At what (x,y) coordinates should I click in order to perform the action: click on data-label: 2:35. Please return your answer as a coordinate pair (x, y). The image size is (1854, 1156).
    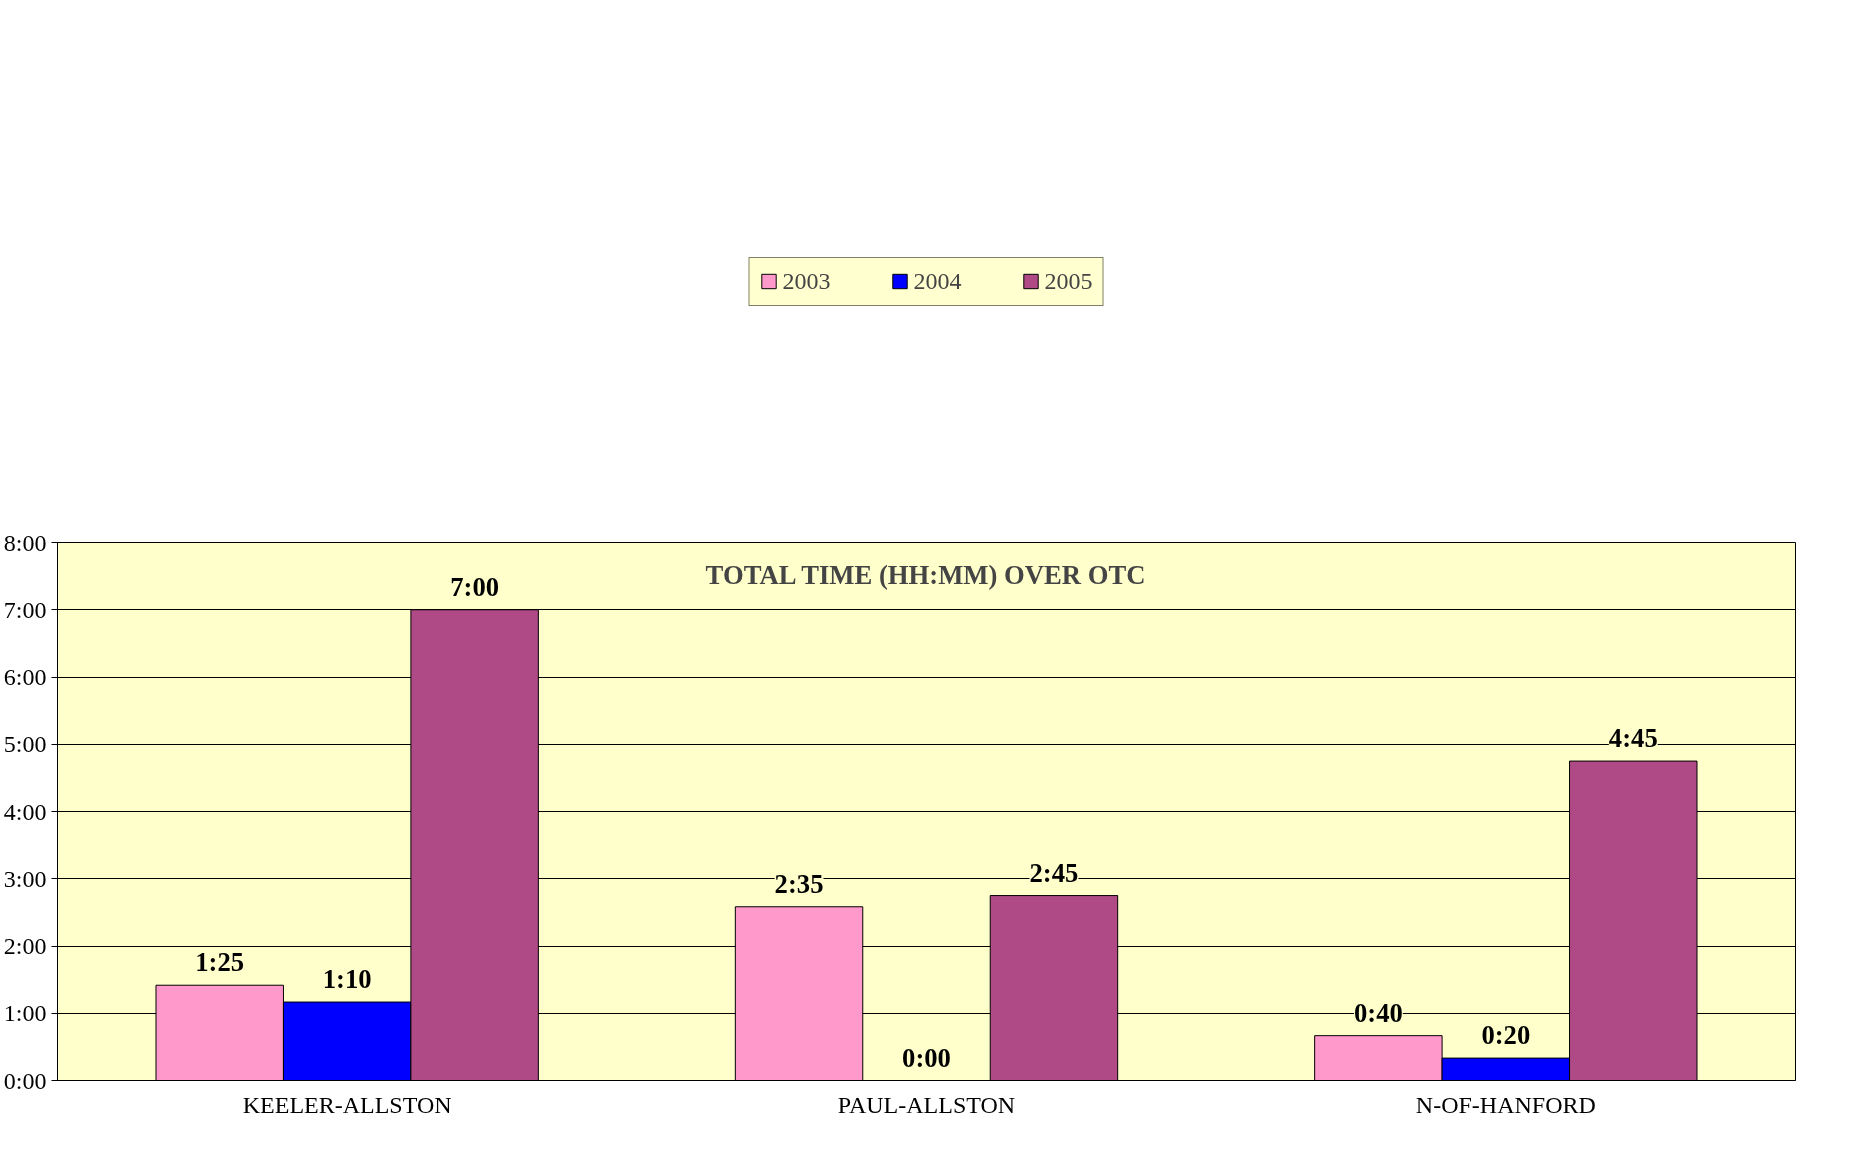
    Looking at the image, I should click on (799, 883).